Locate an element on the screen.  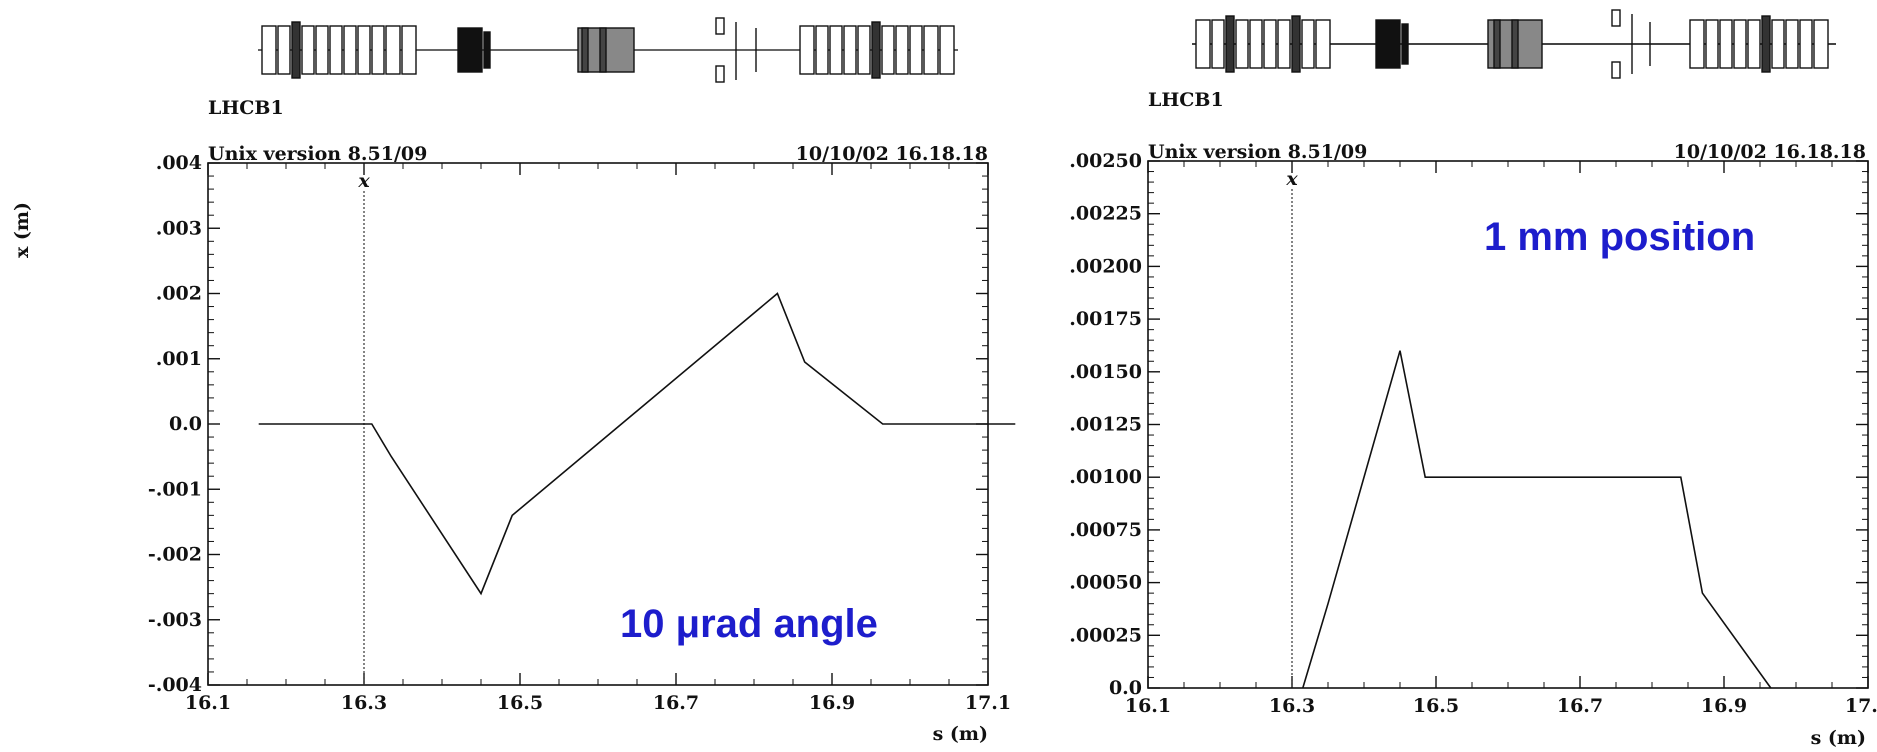
right-y-tick-label: .00075 is located at coordinates (1105, 530).